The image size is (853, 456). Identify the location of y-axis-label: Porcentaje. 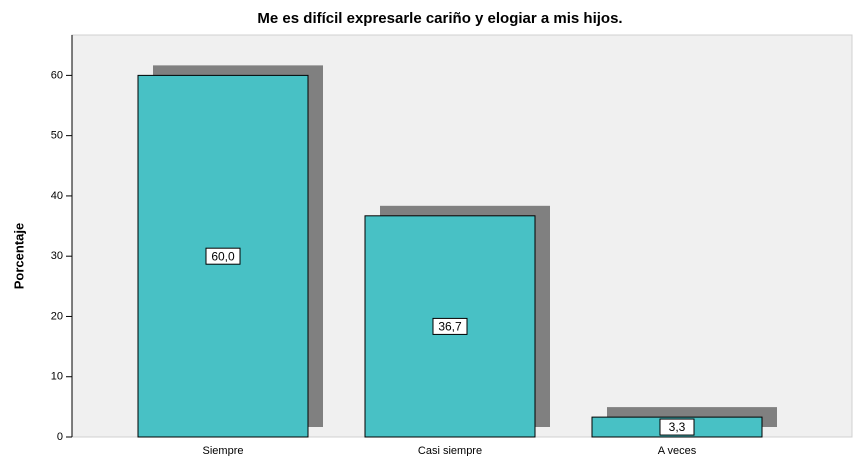
(18, 256).